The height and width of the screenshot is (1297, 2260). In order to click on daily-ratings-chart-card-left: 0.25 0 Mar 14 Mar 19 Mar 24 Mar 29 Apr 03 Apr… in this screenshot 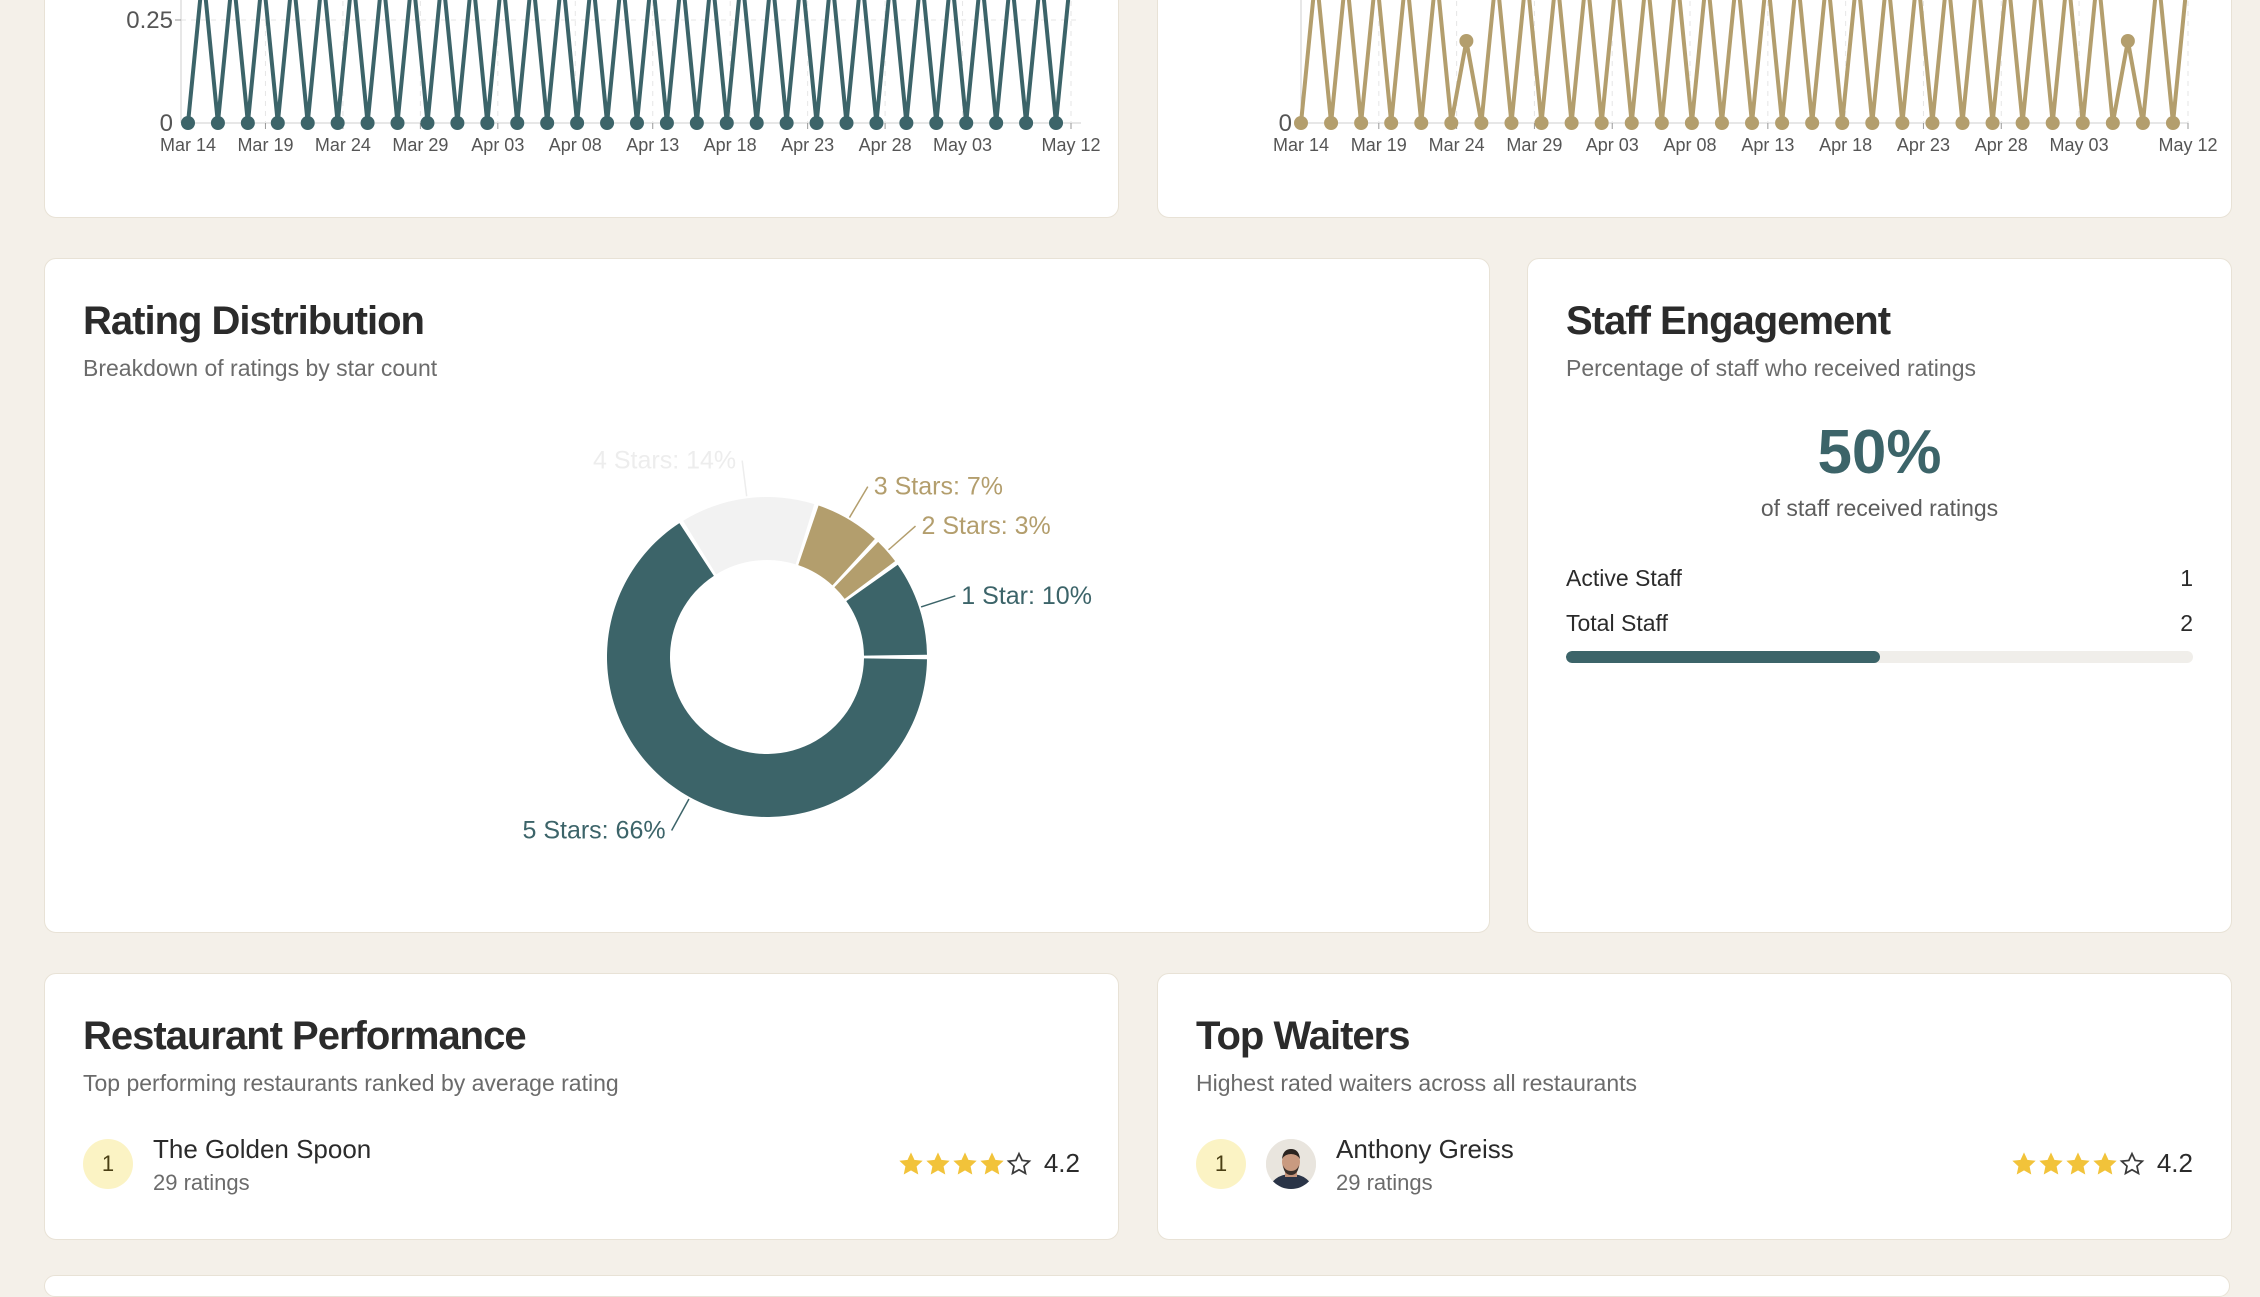, I will do `click(581, 109)`.